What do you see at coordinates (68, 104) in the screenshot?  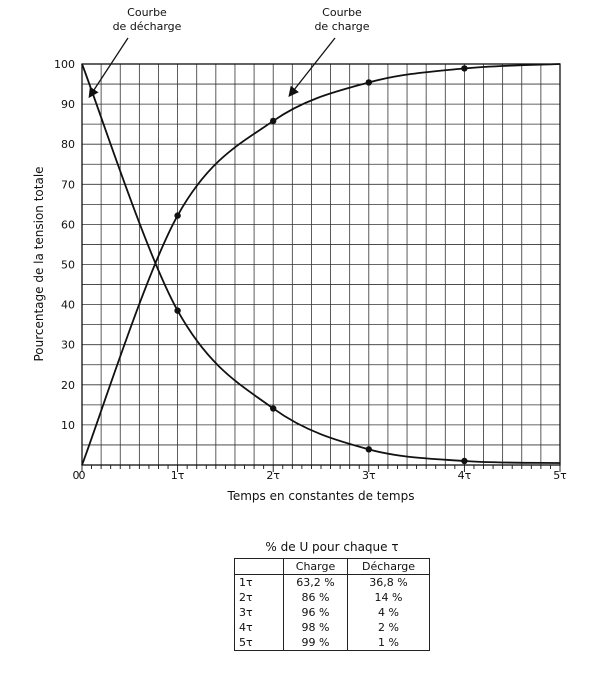 I see `y-tick-label: 90` at bounding box center [68, 104].